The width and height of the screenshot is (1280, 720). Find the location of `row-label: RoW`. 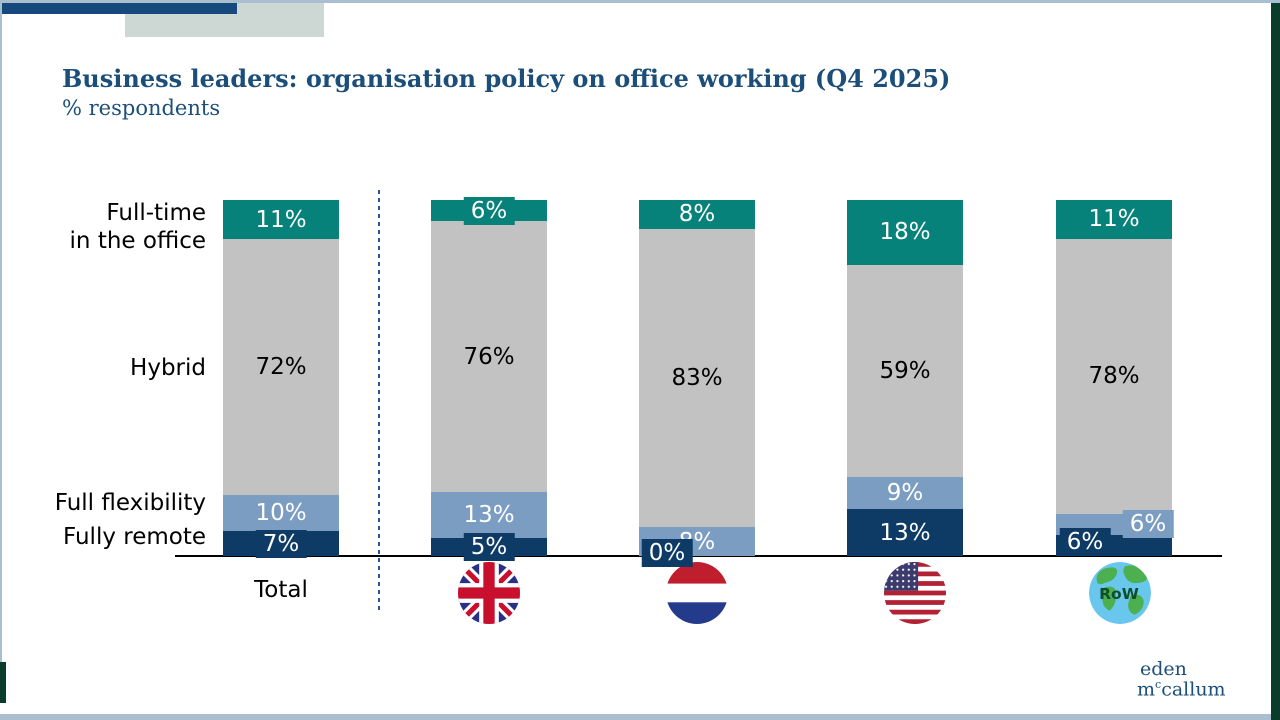

row-label: RoW is located at coordinates (1119, 594).